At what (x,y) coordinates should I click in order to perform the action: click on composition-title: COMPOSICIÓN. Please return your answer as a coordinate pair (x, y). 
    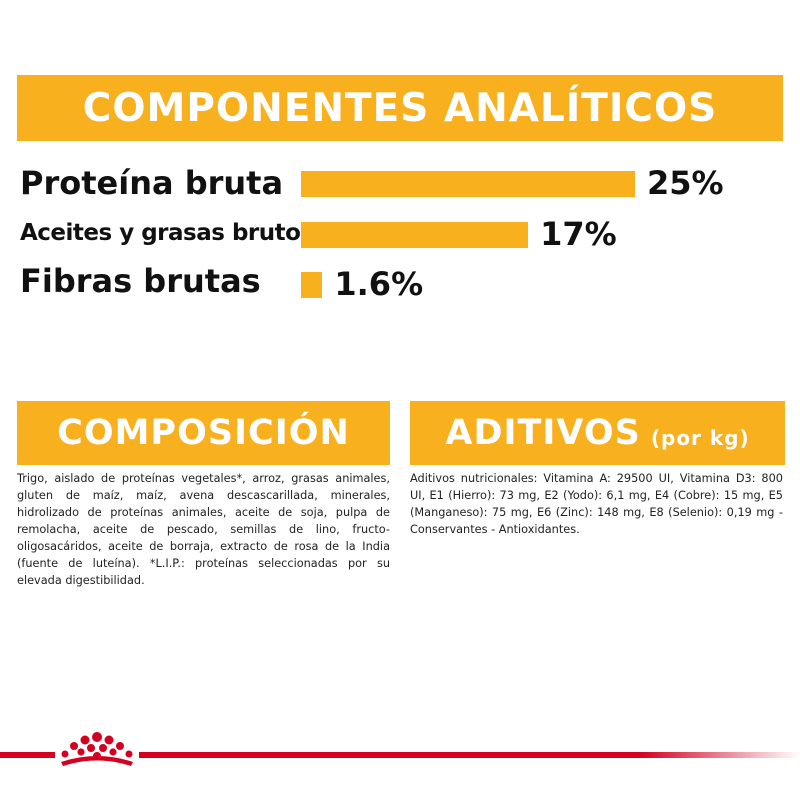
    Looking at the image, I should click on (203, 433).